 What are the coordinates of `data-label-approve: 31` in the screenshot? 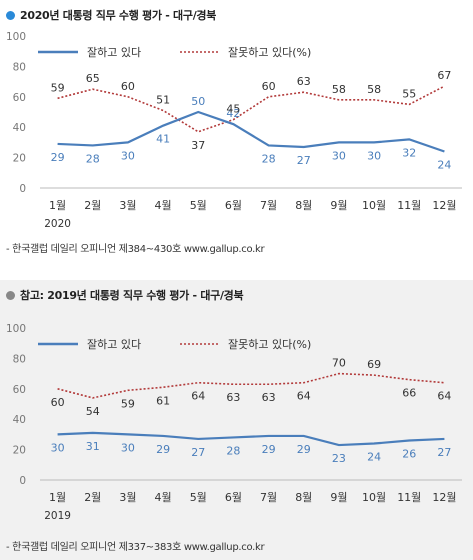 It's located at (93, 446).